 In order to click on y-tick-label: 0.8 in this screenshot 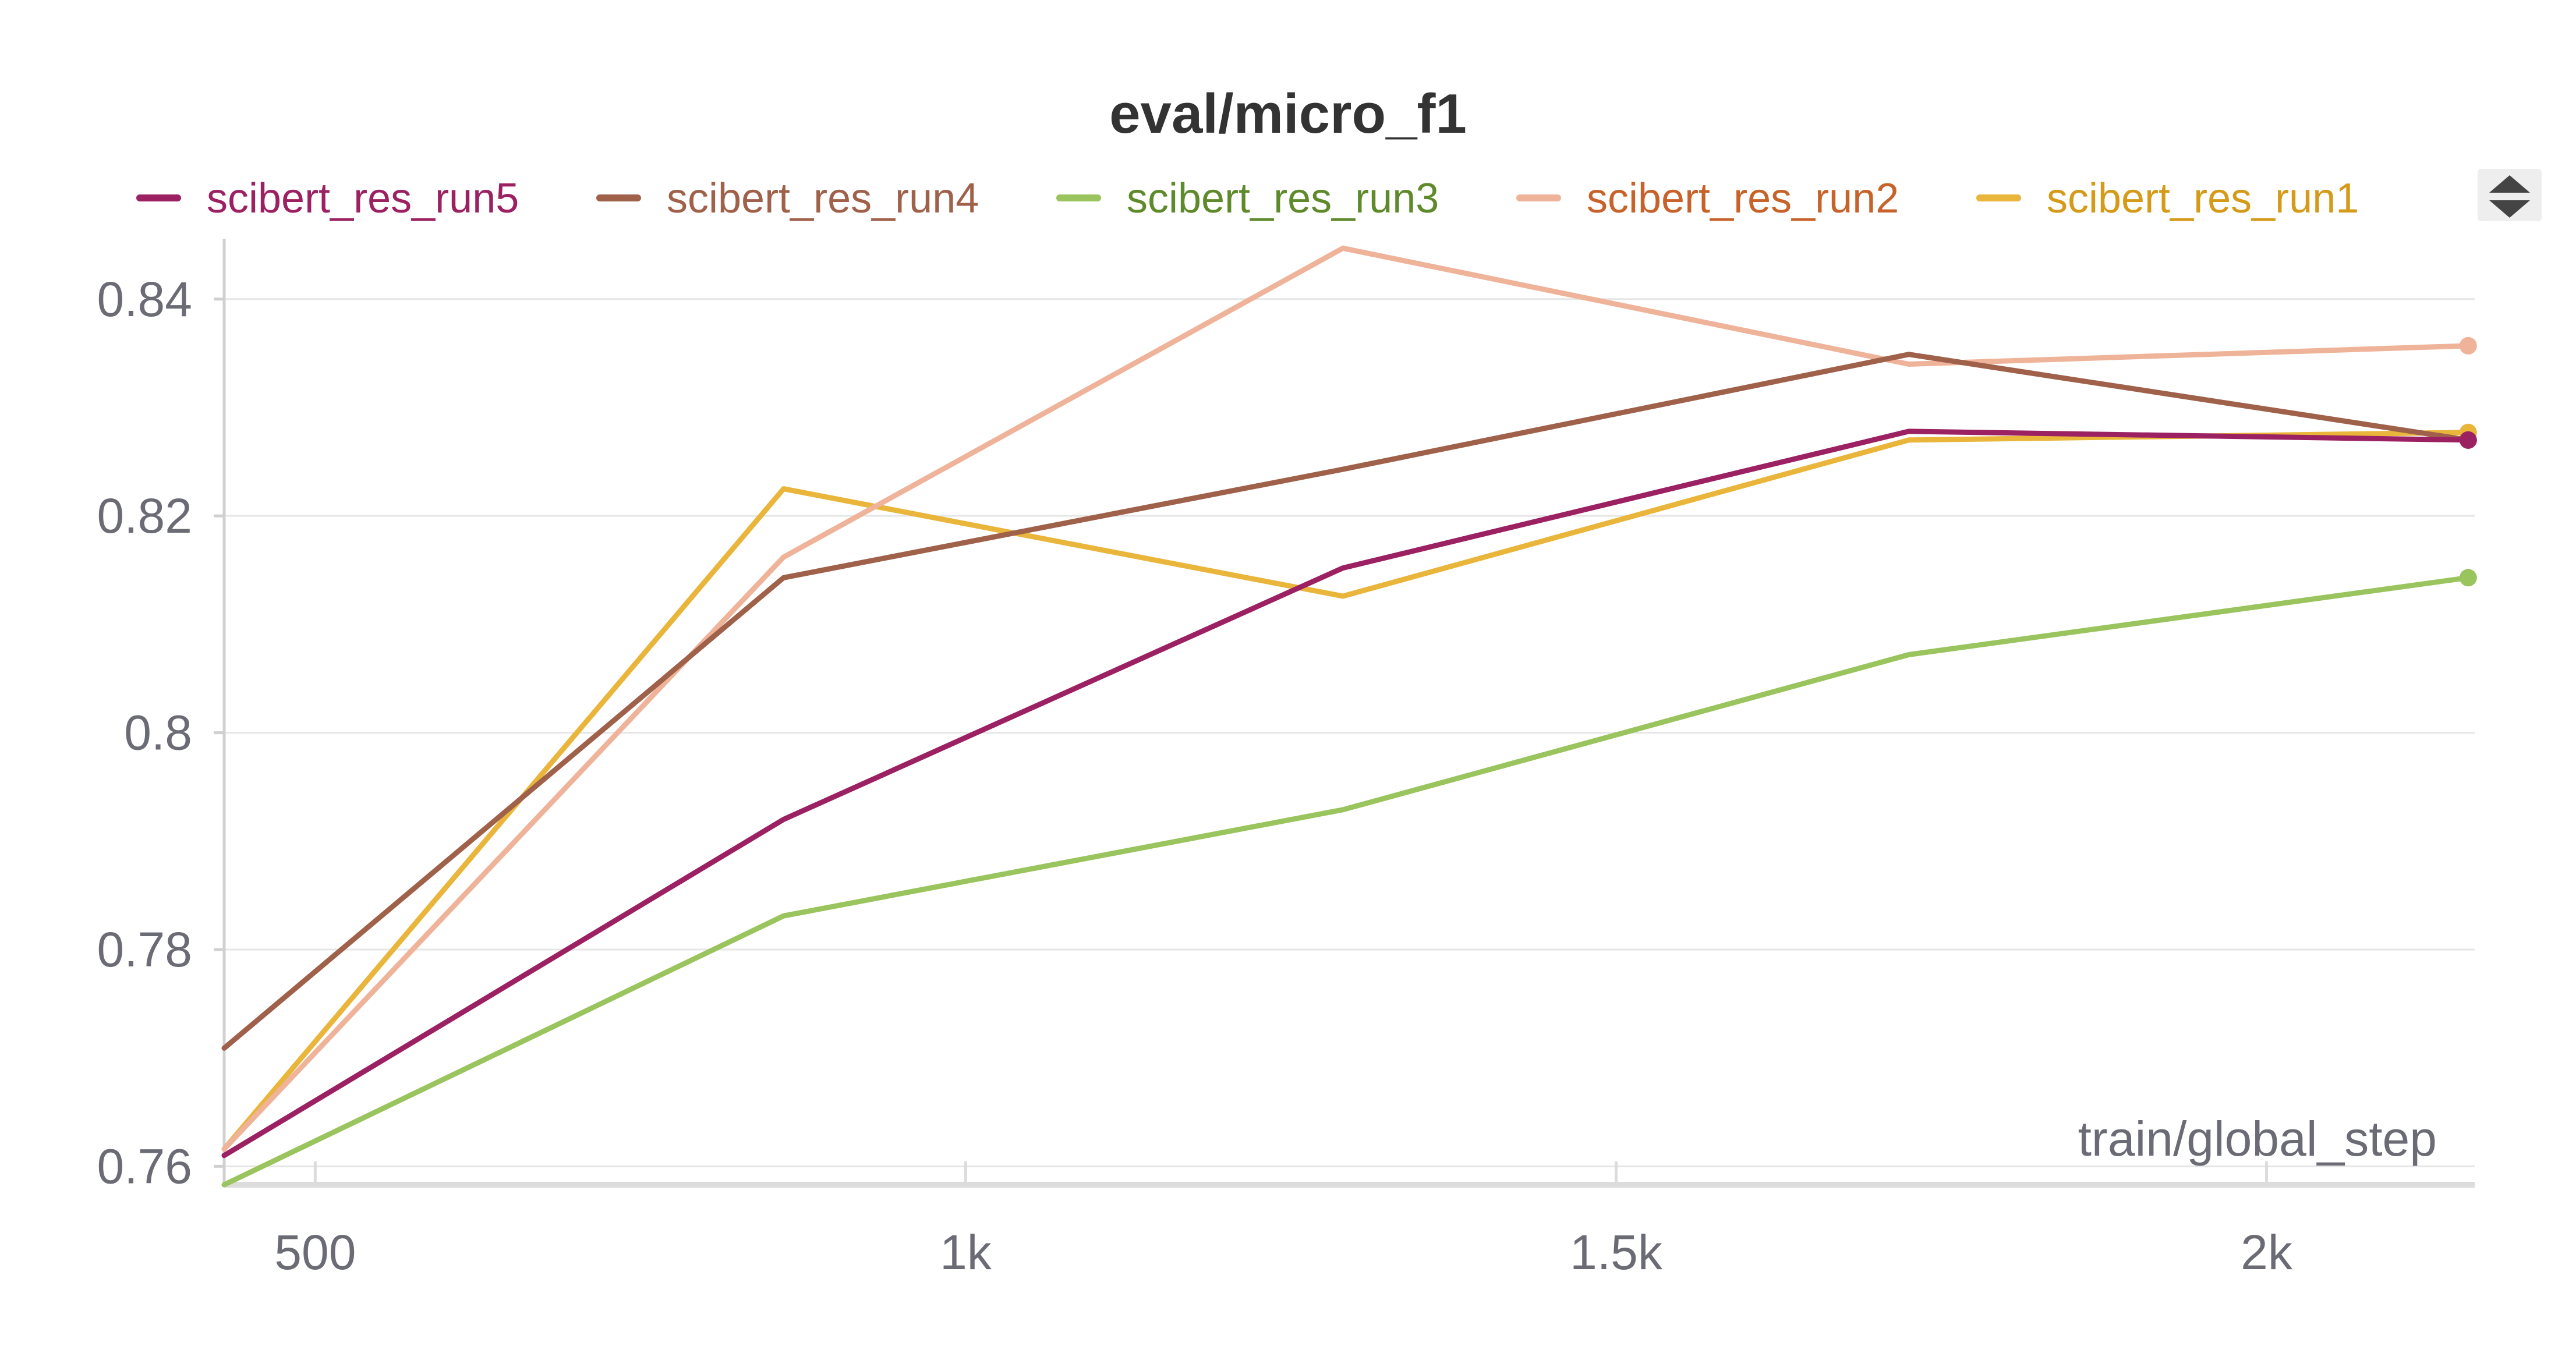, I will do `click(158, 733)`.